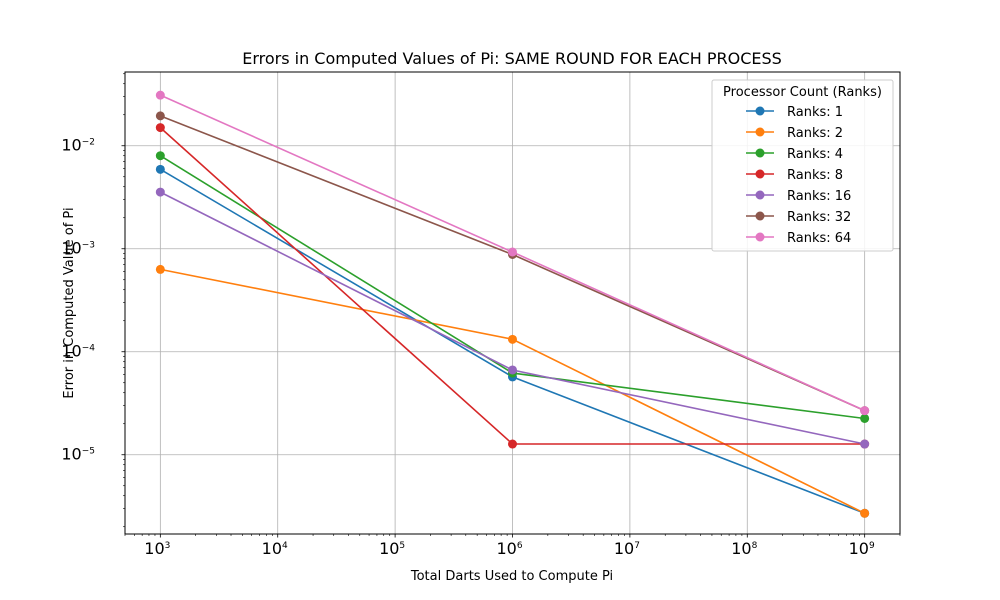  Describe the element at coordinates (509, 548) in the screenshot. I see `x-tick-label: 106` at that location.